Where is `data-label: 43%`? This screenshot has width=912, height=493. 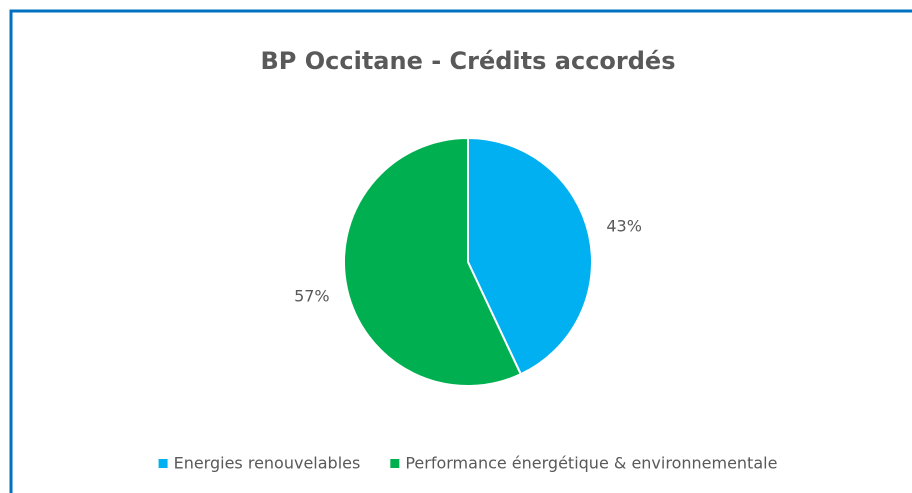
data-label: 43% is located at coordinates (624, 226).